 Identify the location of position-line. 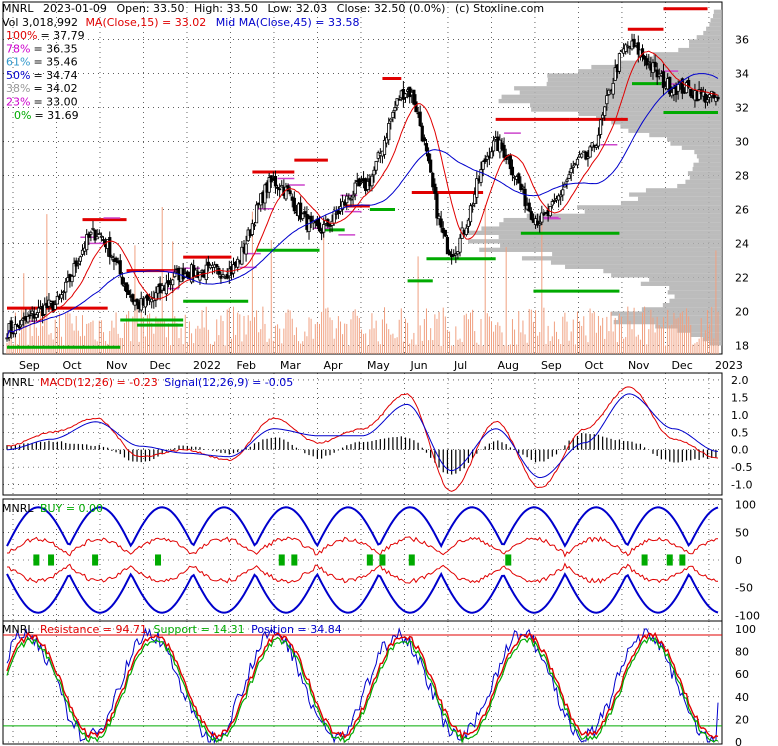
(362, 685).